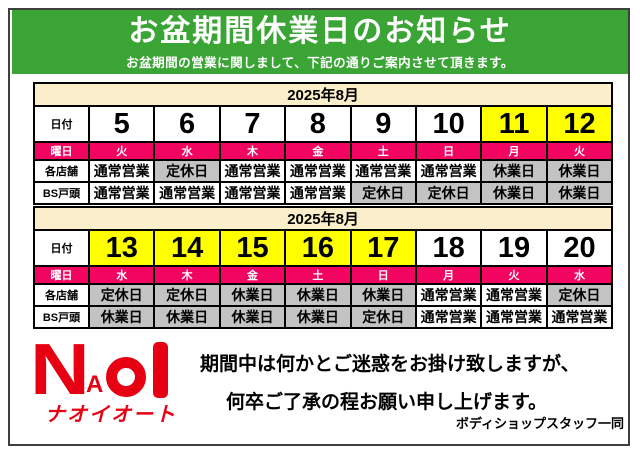 The height and width of the screenshot is (452, 640). What do you see at coordinates (121, 248) in the screenshot?
I see `date-cell: 13` at bounding box center [121, 248].